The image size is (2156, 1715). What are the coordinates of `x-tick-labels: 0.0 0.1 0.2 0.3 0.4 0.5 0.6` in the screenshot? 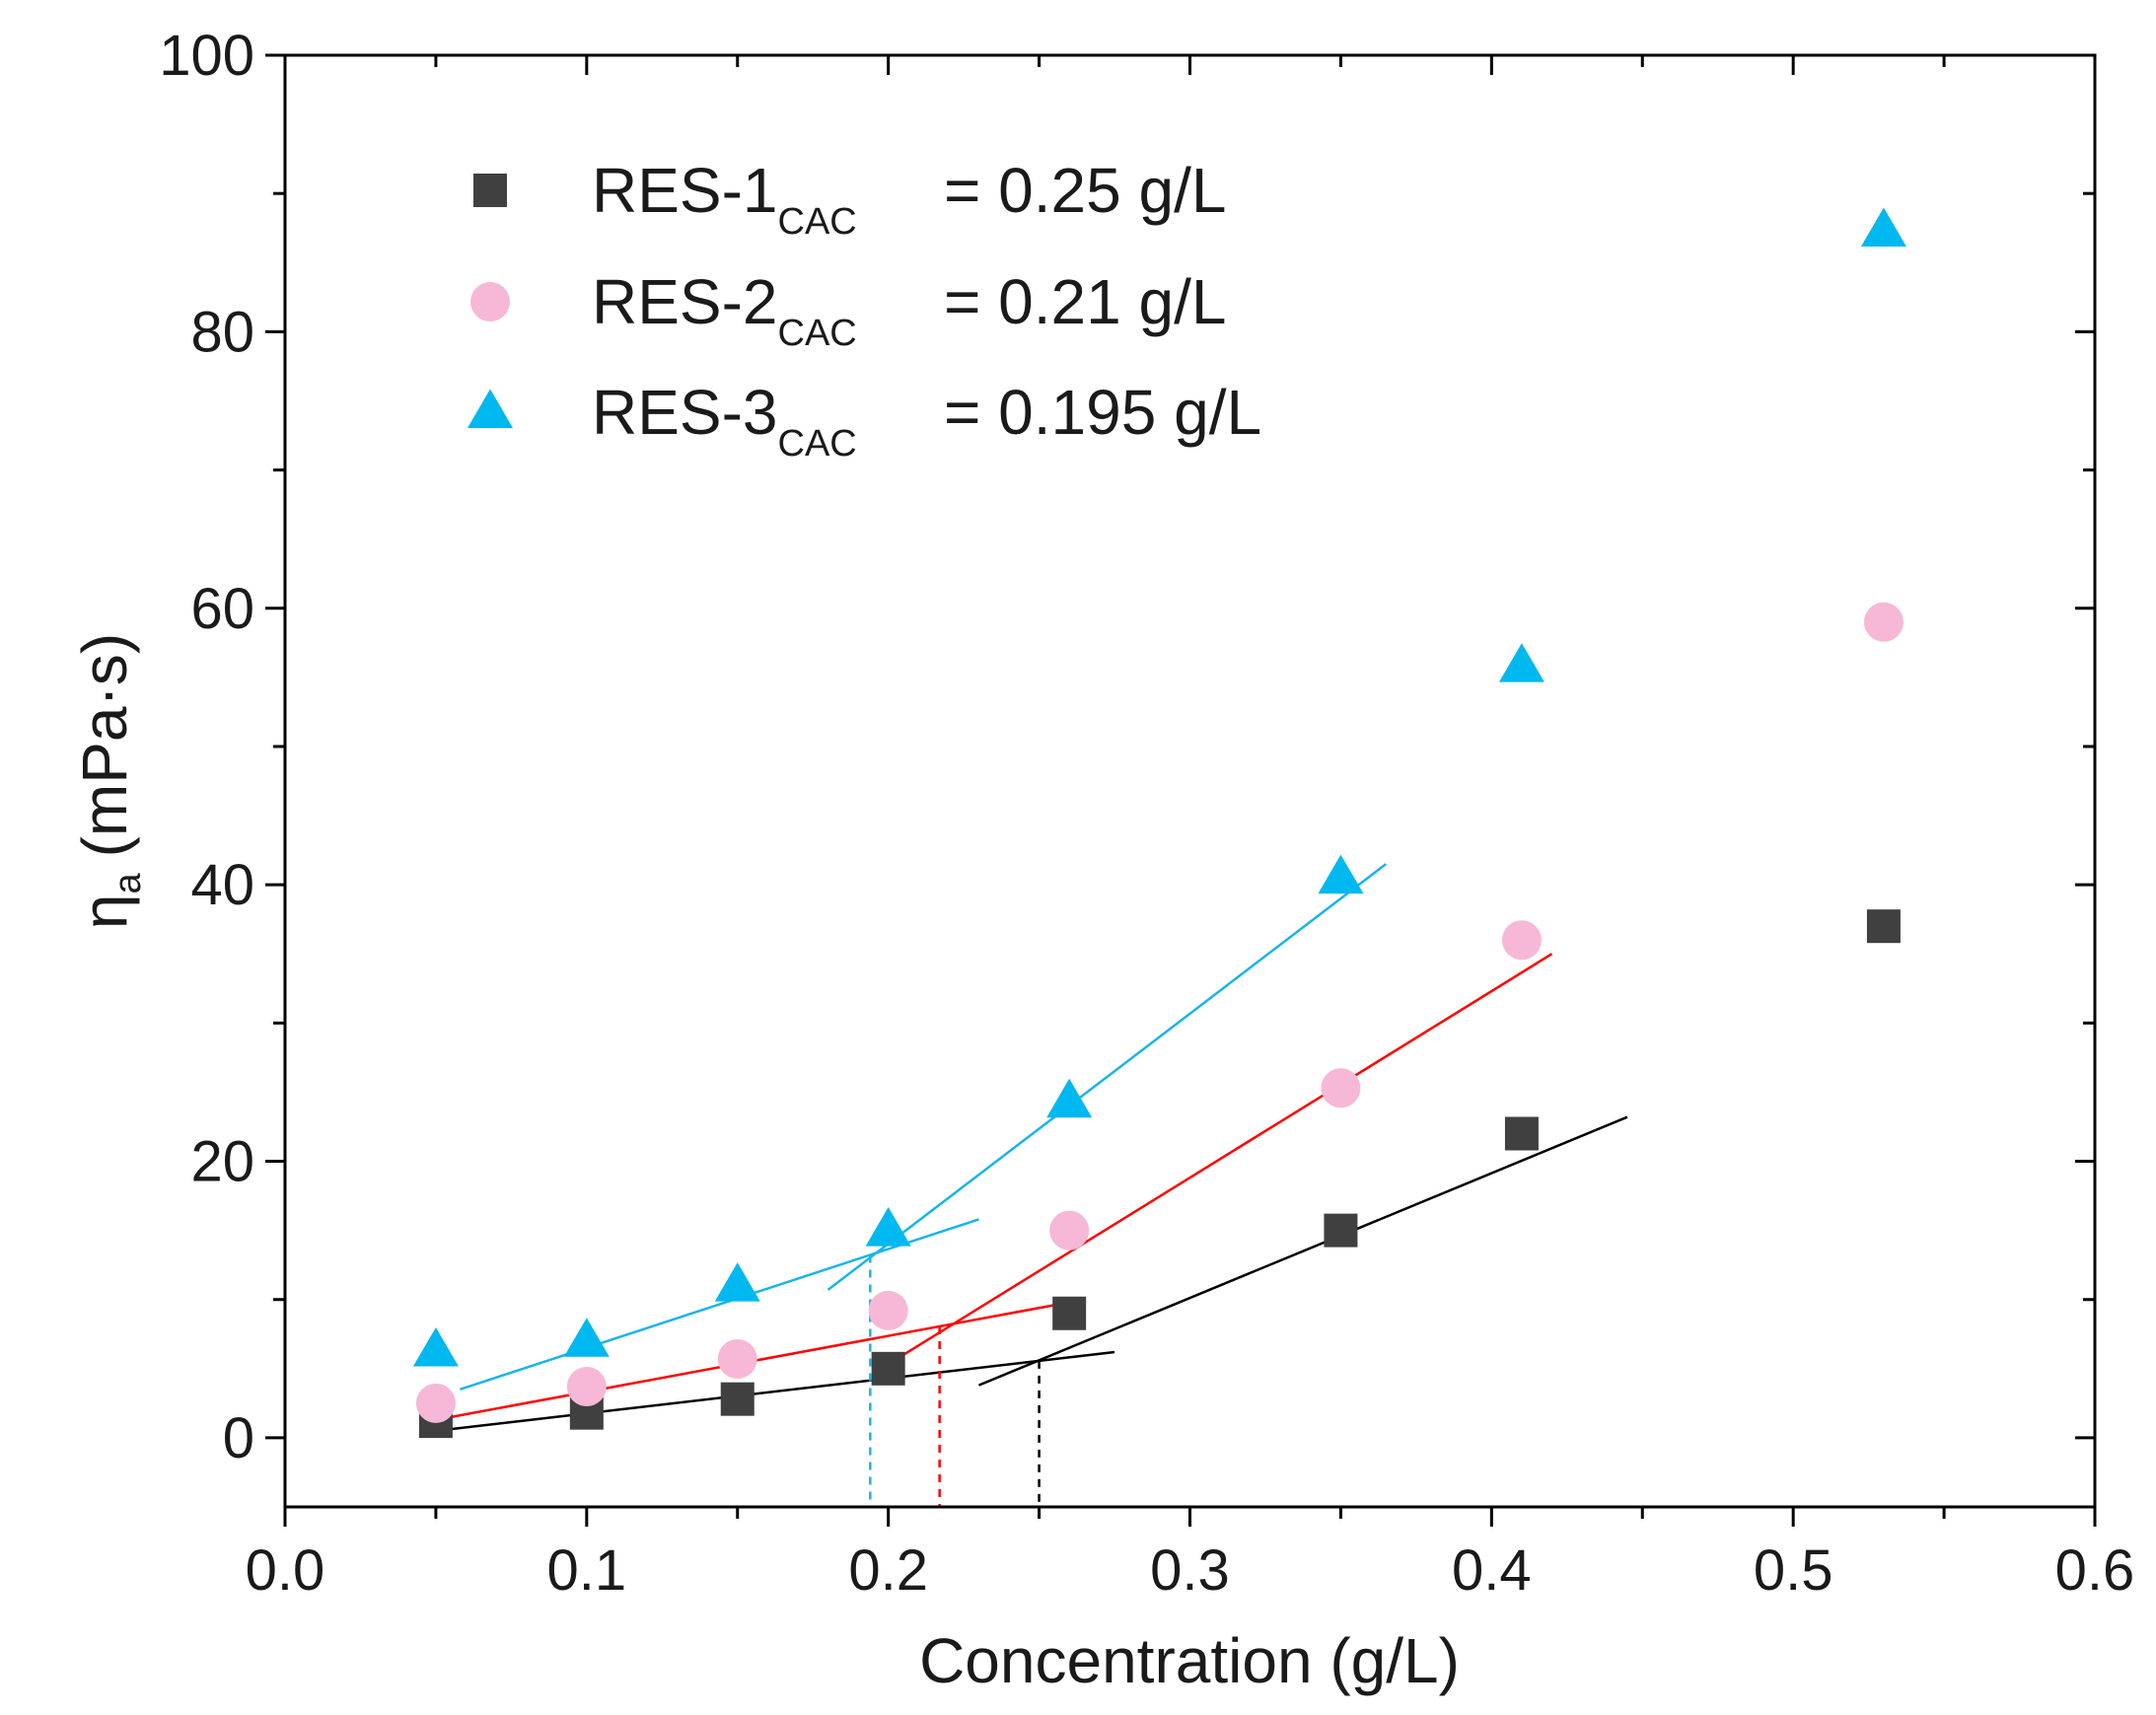 It's located at (1190, 1570).